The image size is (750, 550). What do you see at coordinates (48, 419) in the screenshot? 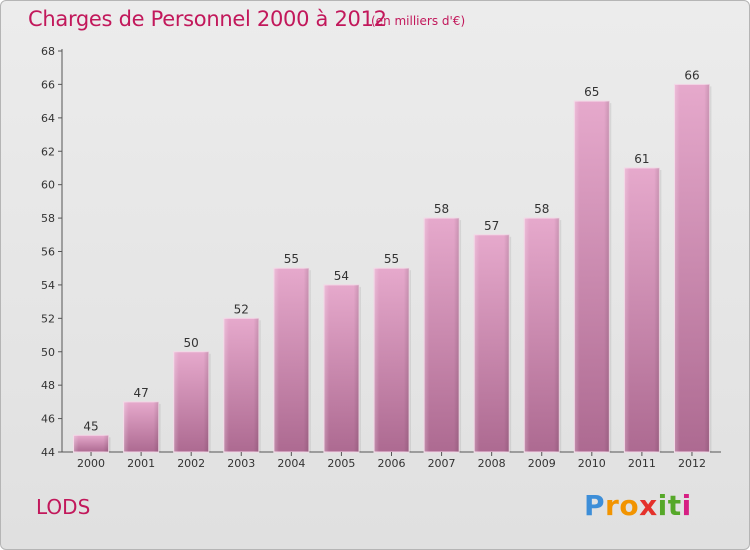
I see `y-tick-label: 46` at bounding box center [48, 419].